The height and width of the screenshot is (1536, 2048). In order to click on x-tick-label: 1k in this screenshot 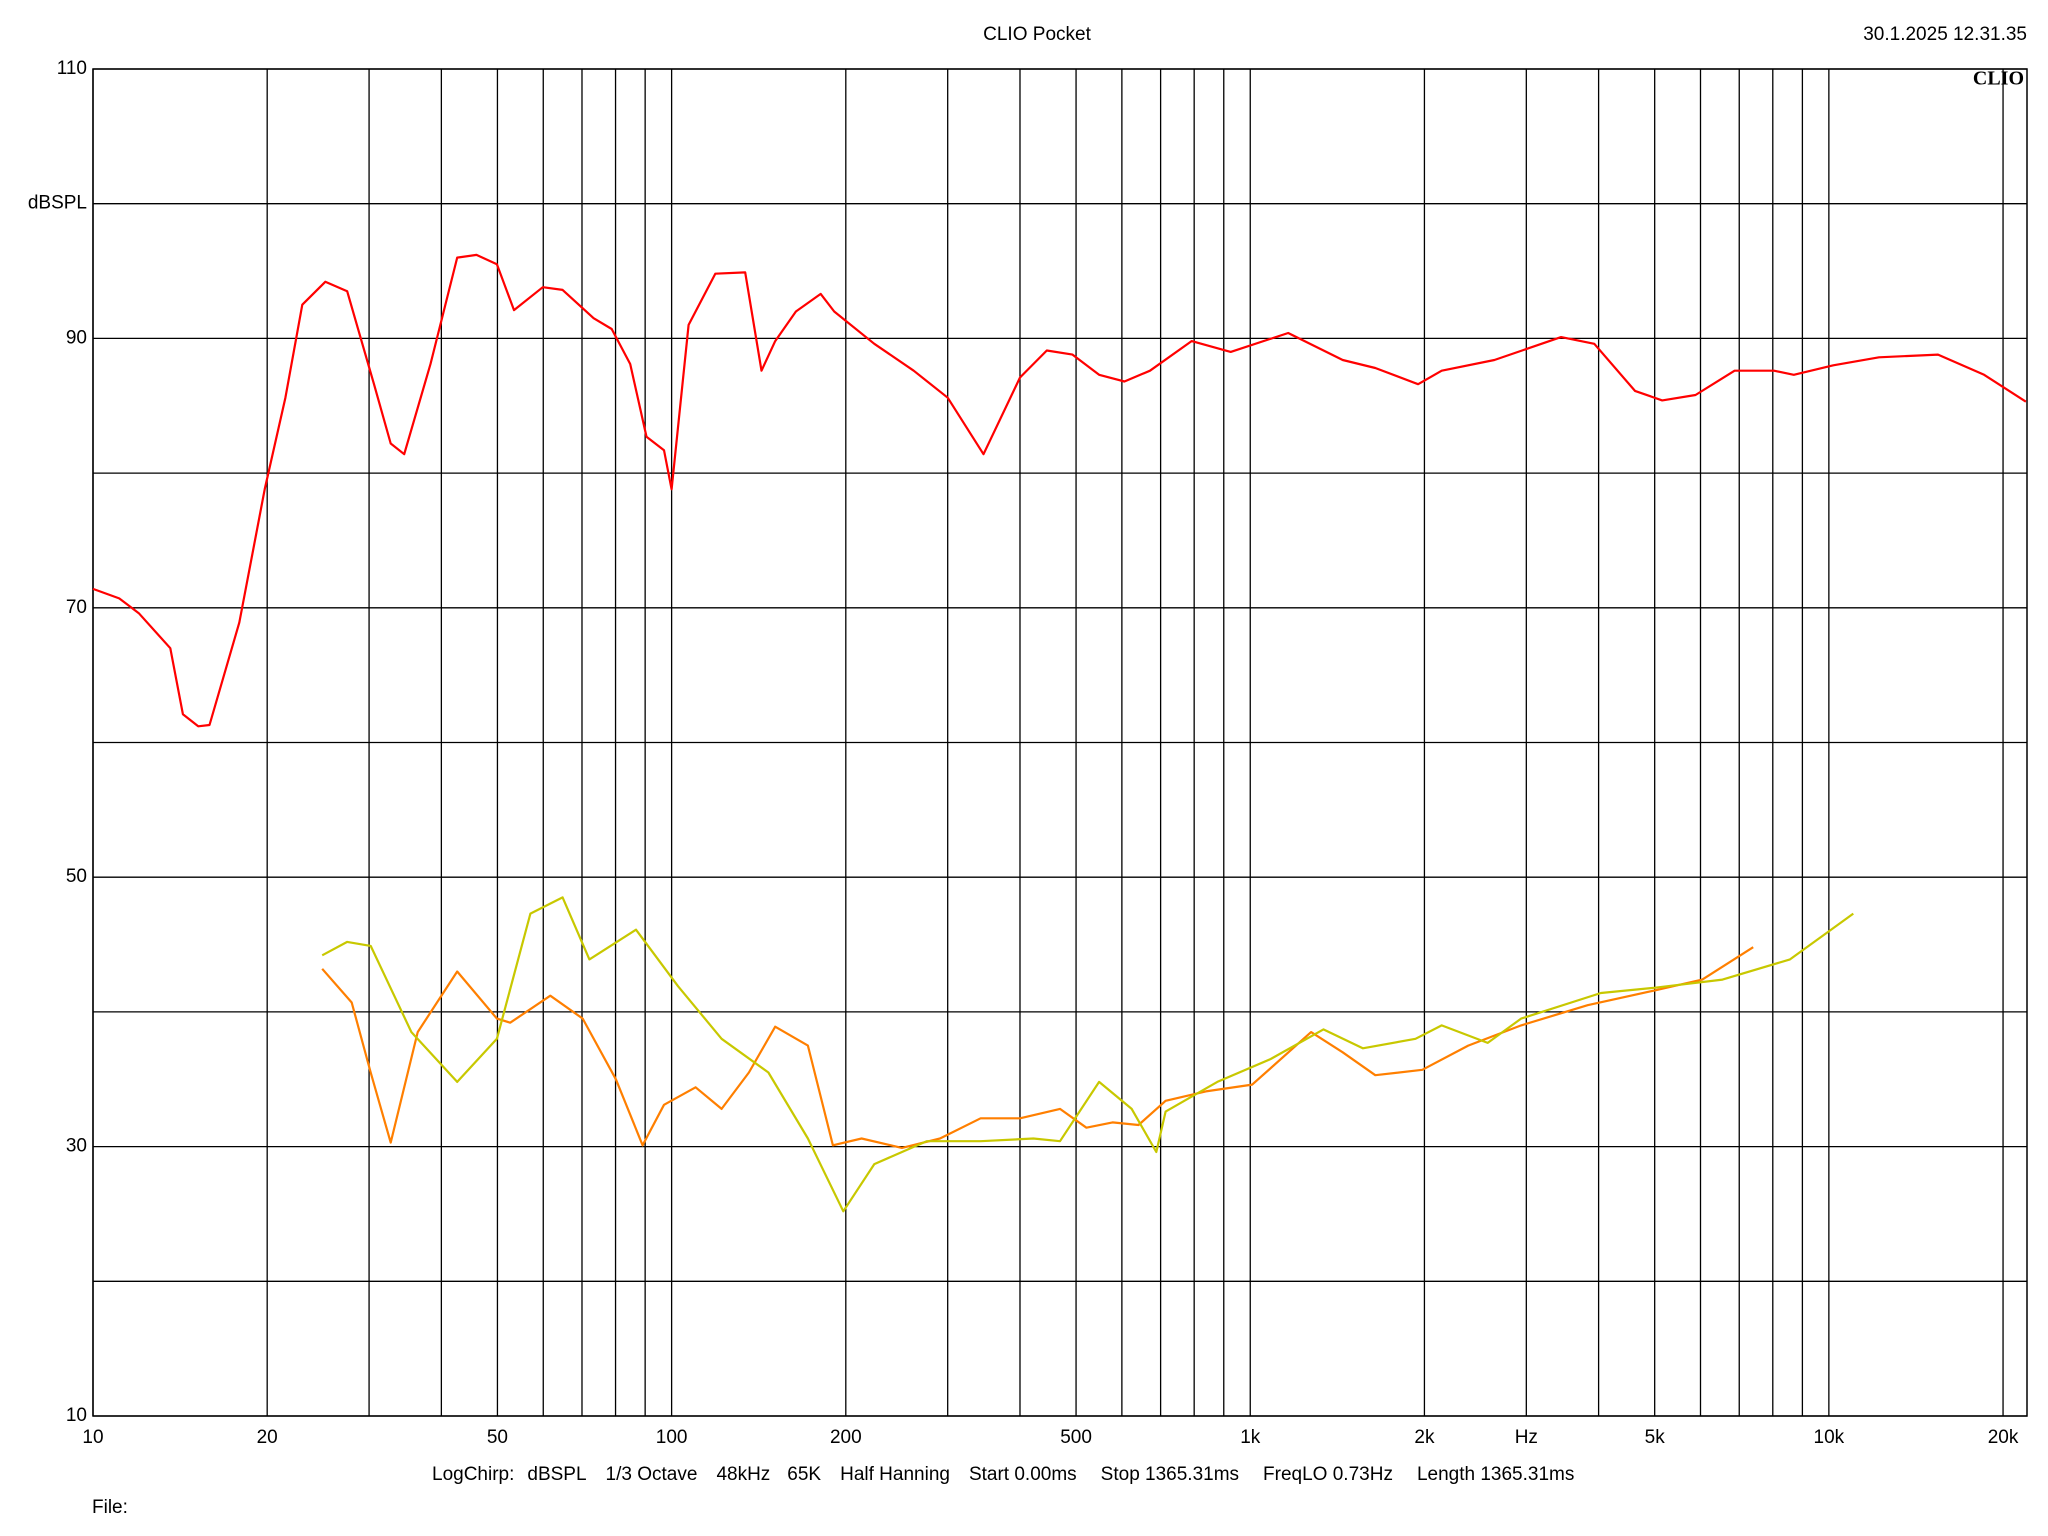, I will do `click(1250, 1437)`.